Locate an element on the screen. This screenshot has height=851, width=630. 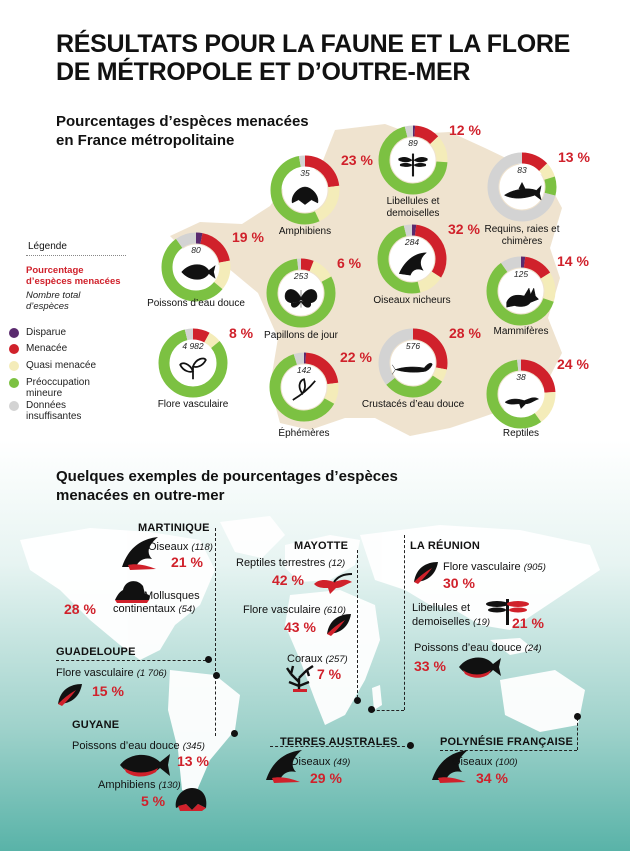
region-terres-australes: TERRES AUSTRALES is located at coordinates (339, 742).